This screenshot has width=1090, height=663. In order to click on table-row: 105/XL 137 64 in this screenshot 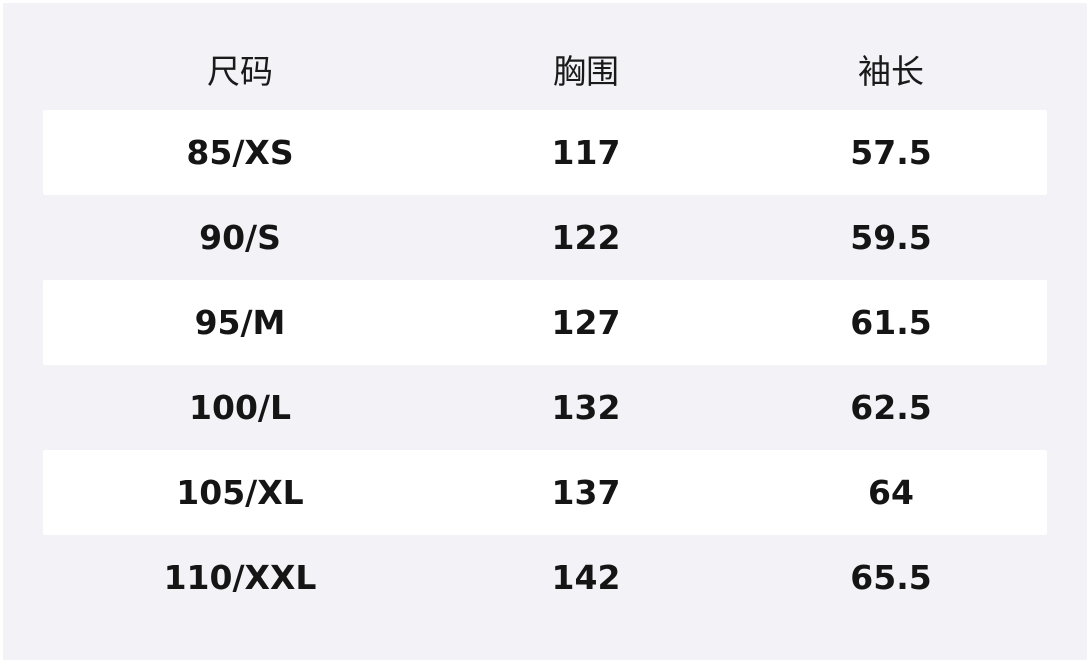, I will do `click(545, 492)`.